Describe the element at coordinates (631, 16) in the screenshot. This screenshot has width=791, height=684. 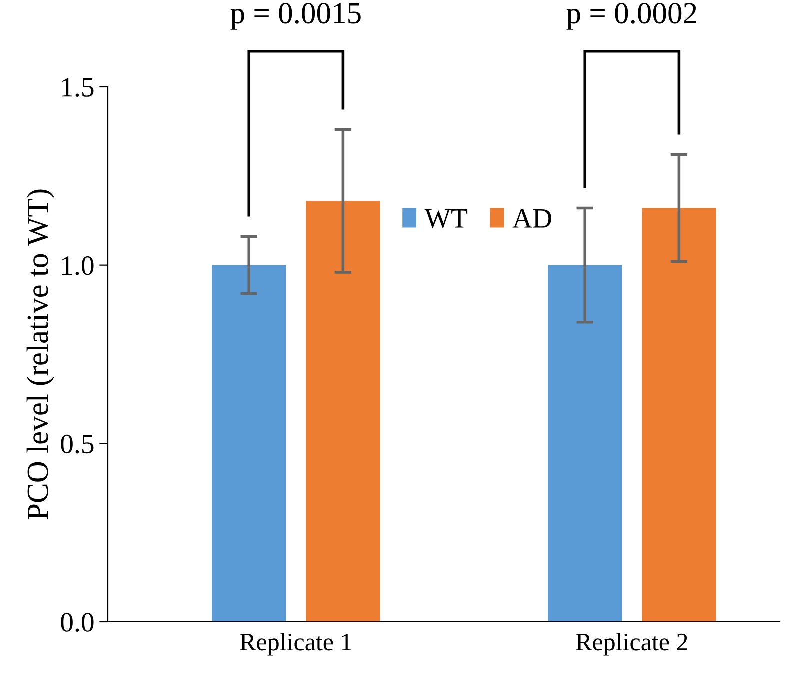
I see `text: p = 0.0002` at that location.